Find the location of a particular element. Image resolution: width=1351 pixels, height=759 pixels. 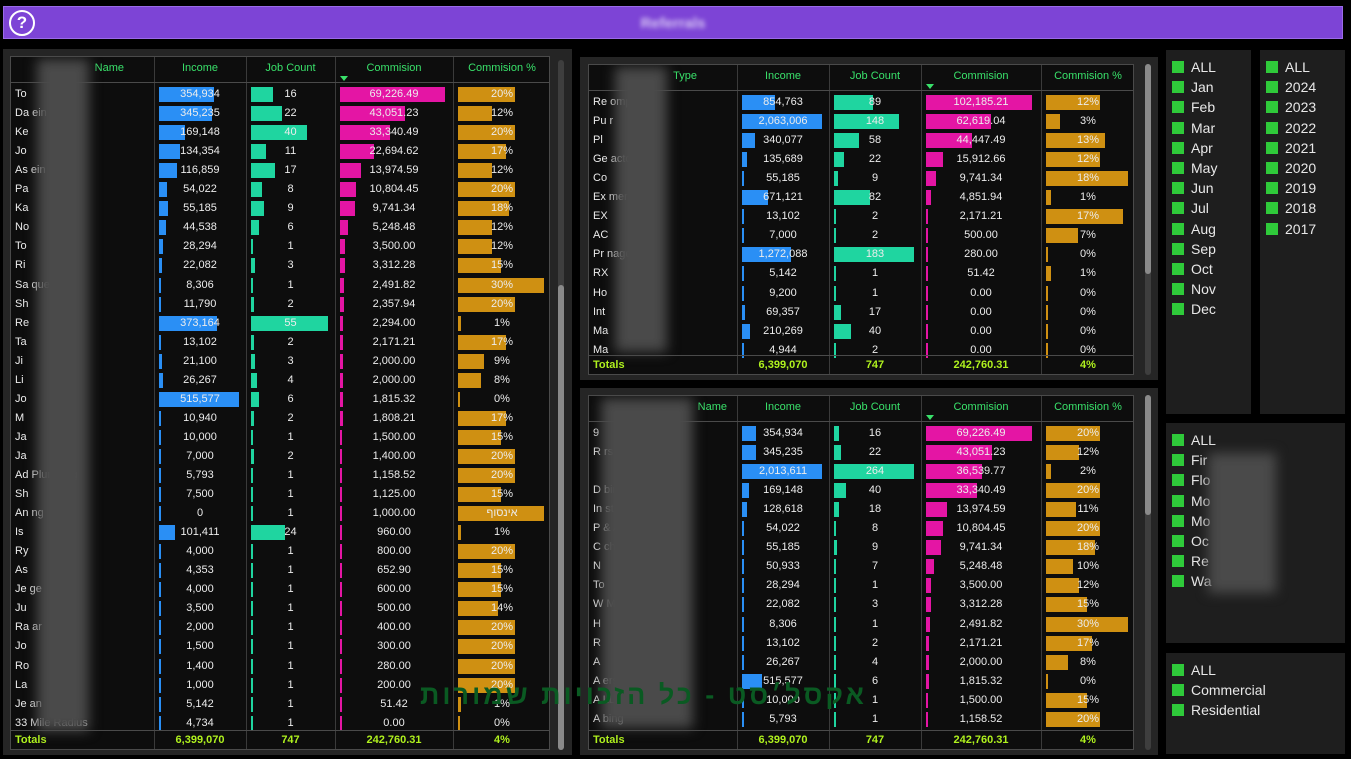

slicer-item: Mar is located at coordinates (1193, 128).